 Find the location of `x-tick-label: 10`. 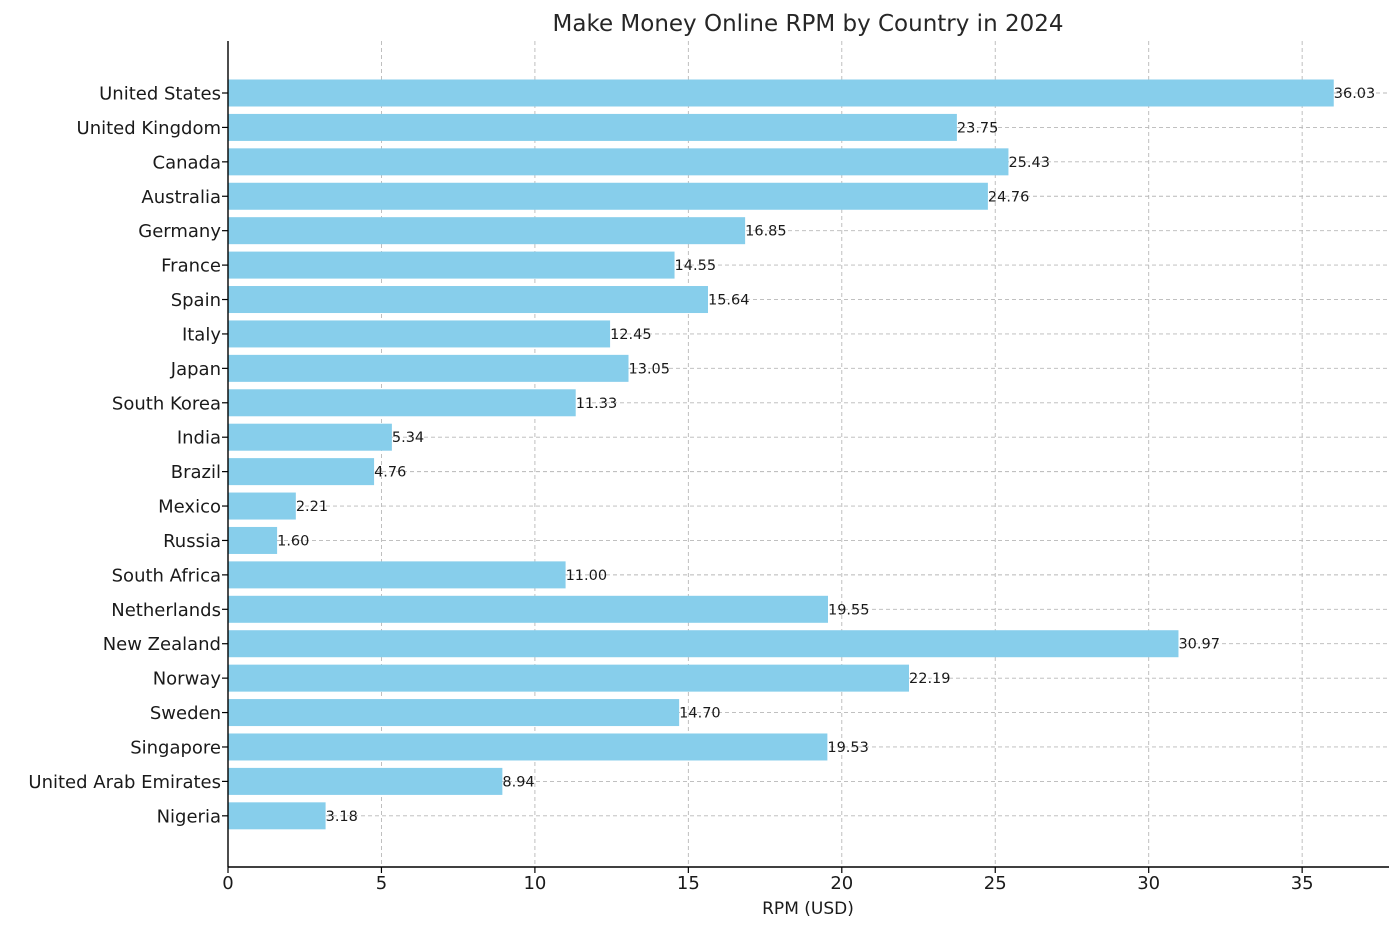

x-tick-label: 10 is located at coordinates (534, 883).